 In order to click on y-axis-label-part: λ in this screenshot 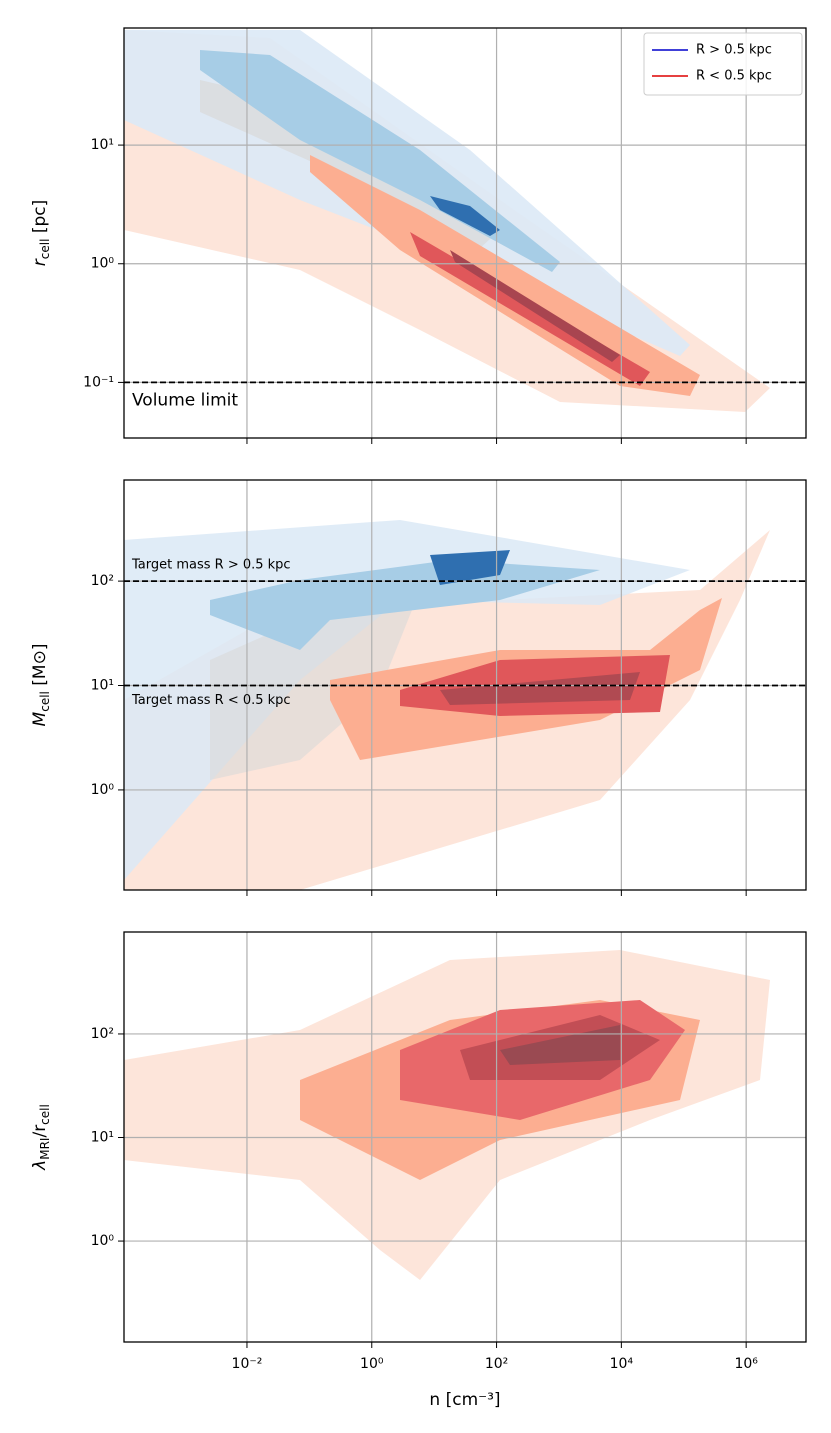, I will do `click(40, 1165)`.